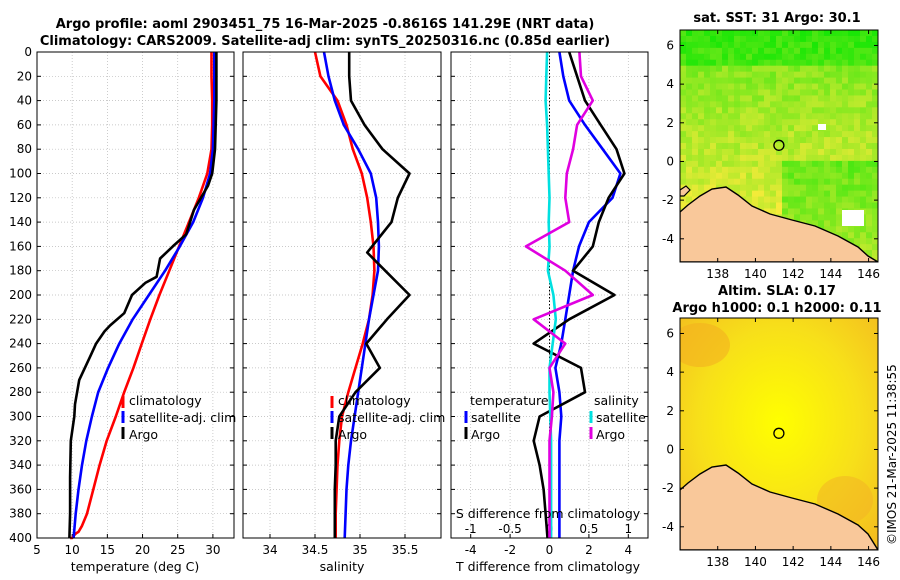 The image size is (900, 580). I want to click on legend-label-satellite: satellite-adj. clim, so click(182, 417).